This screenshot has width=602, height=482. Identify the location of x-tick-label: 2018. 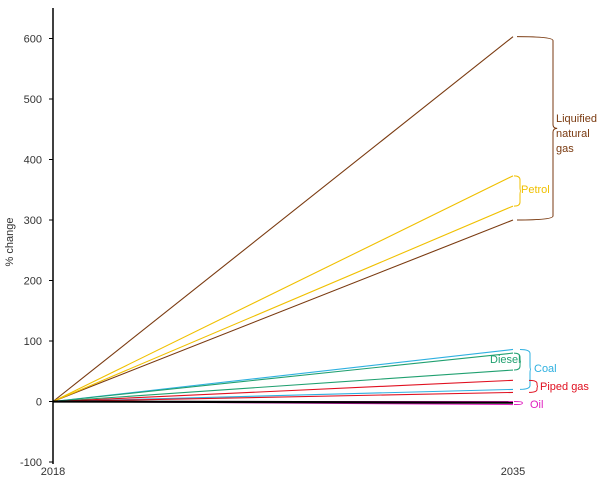
(53, 472).